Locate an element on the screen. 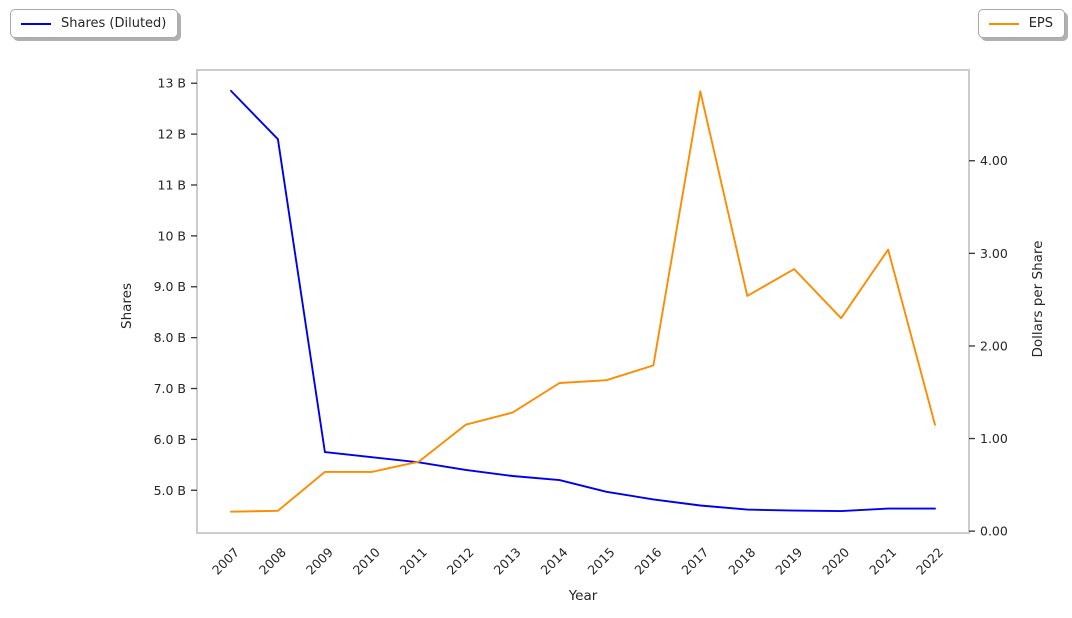 Image resolution: width=1072 pixels, height=618 pixels. x-tick-label: 2017 is located at coordinates (694, 561).